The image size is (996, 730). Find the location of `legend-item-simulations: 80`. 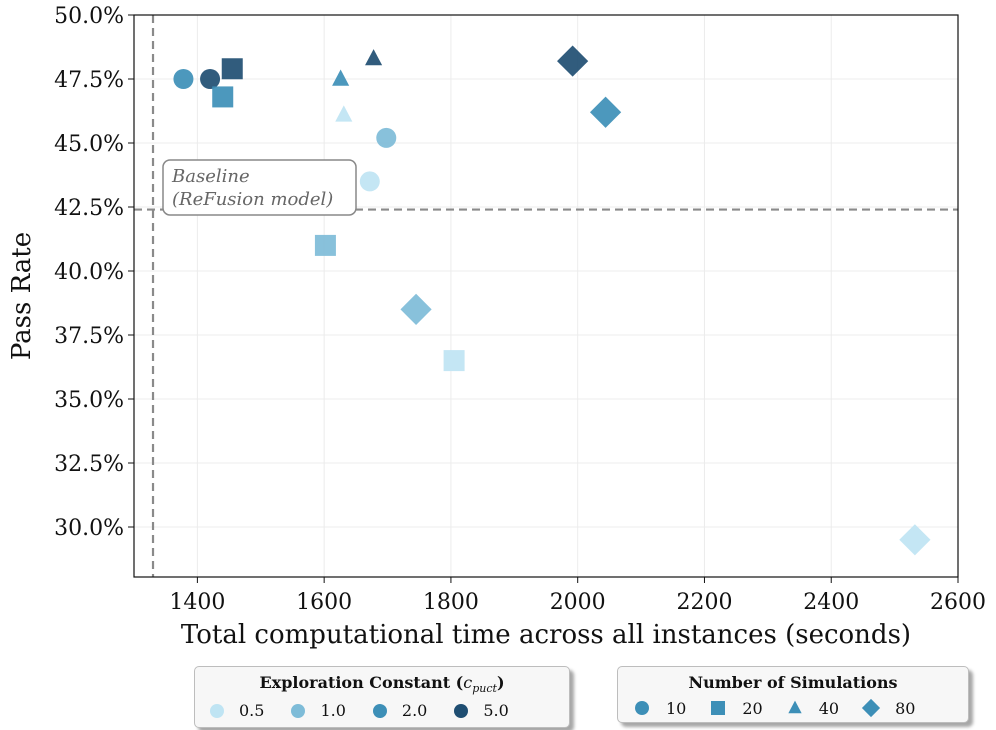

legend-item-simulations: 80 is located at coordinates (888, 708).